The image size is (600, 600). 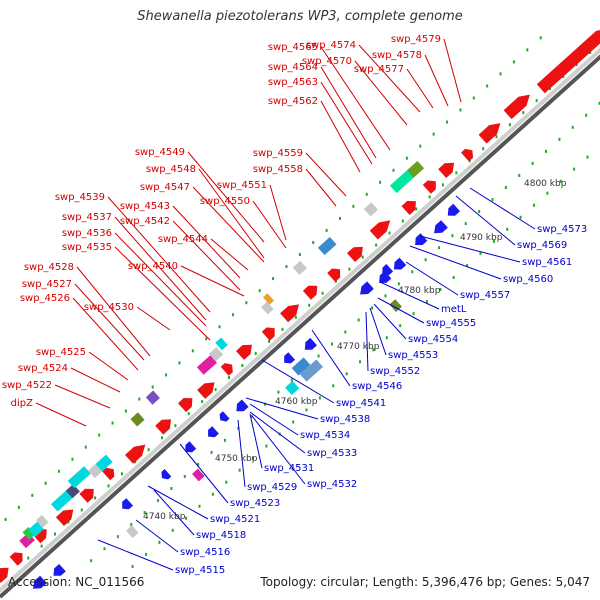 I want to click on reverse-gene-label: swp_4533, so click(x=332, y=453).